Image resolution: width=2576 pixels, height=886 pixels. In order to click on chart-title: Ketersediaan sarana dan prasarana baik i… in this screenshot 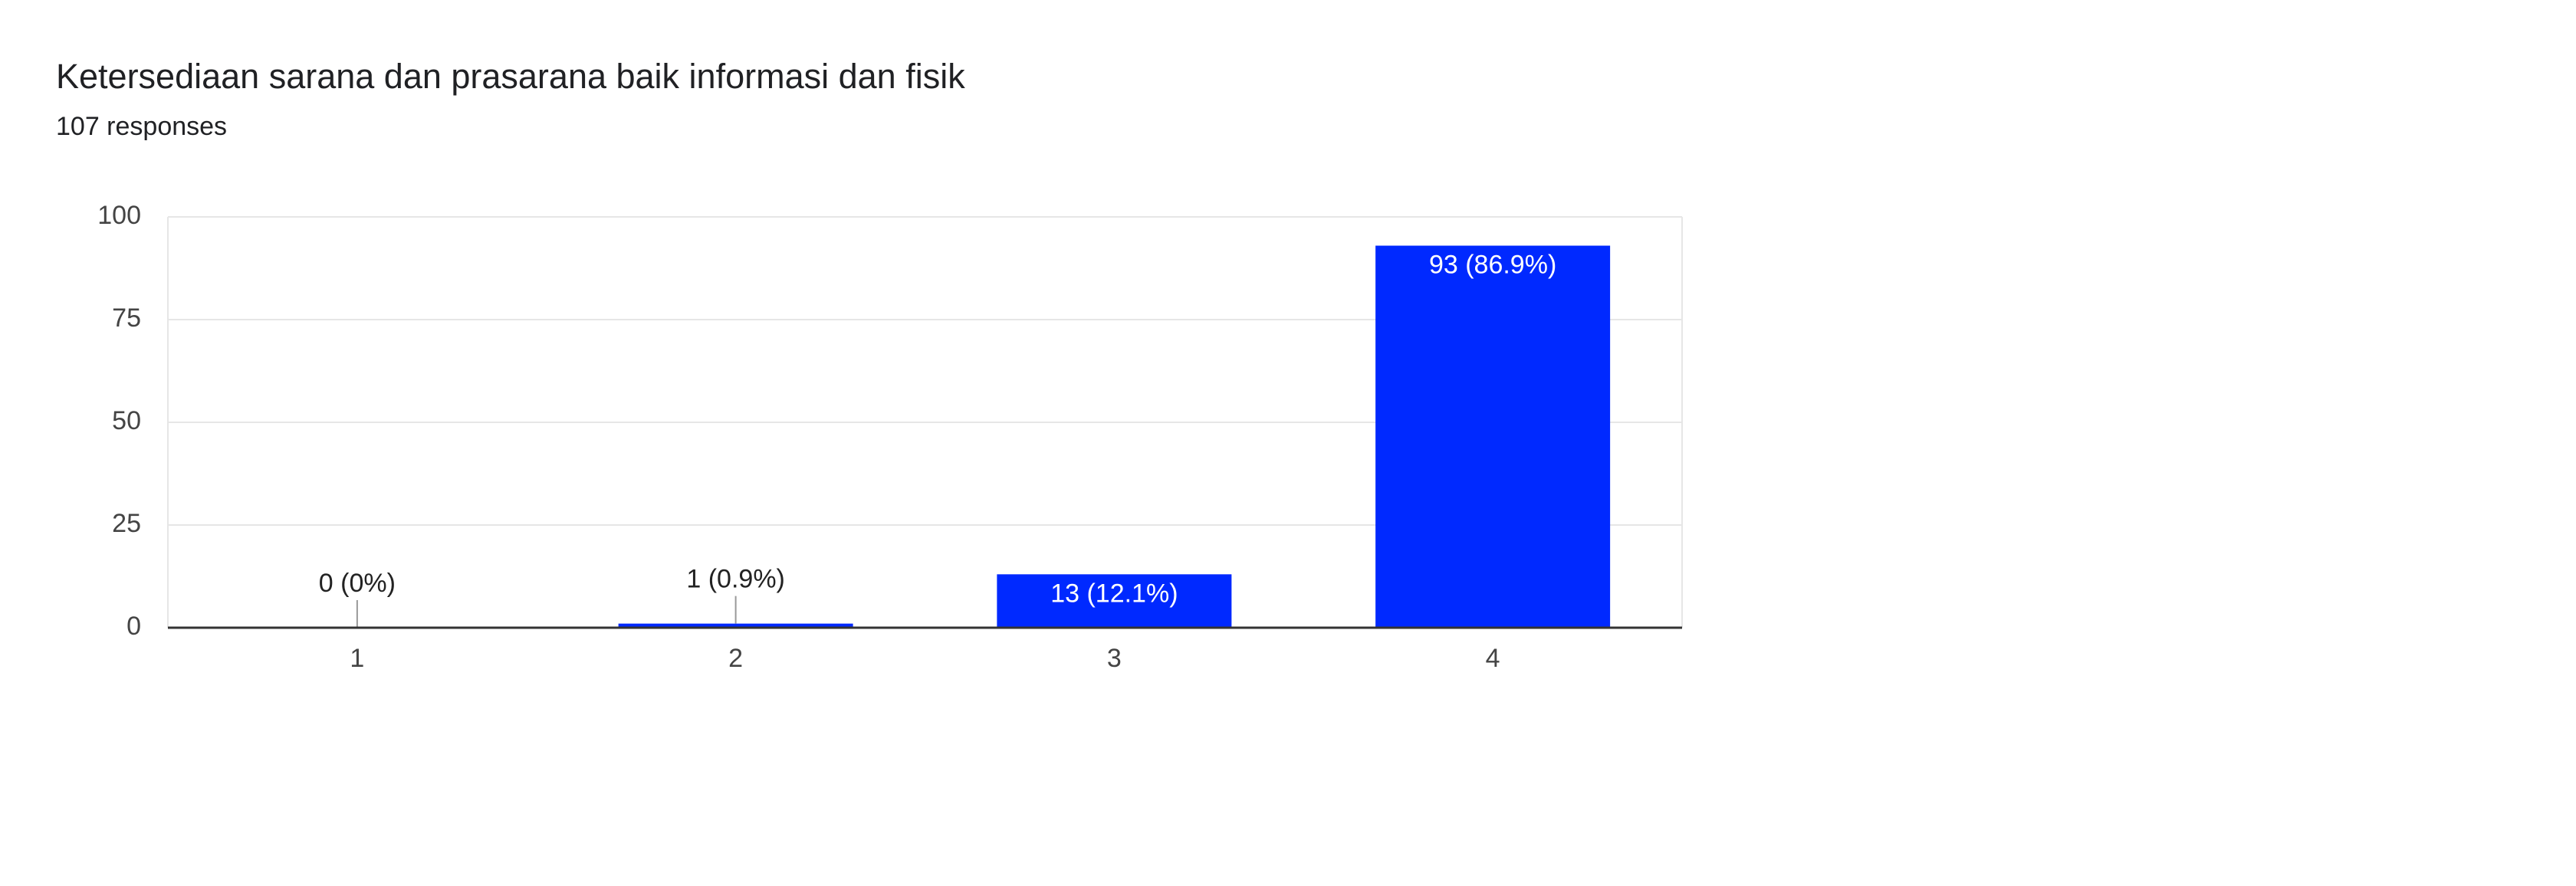, I will do `click(511, 76)`.